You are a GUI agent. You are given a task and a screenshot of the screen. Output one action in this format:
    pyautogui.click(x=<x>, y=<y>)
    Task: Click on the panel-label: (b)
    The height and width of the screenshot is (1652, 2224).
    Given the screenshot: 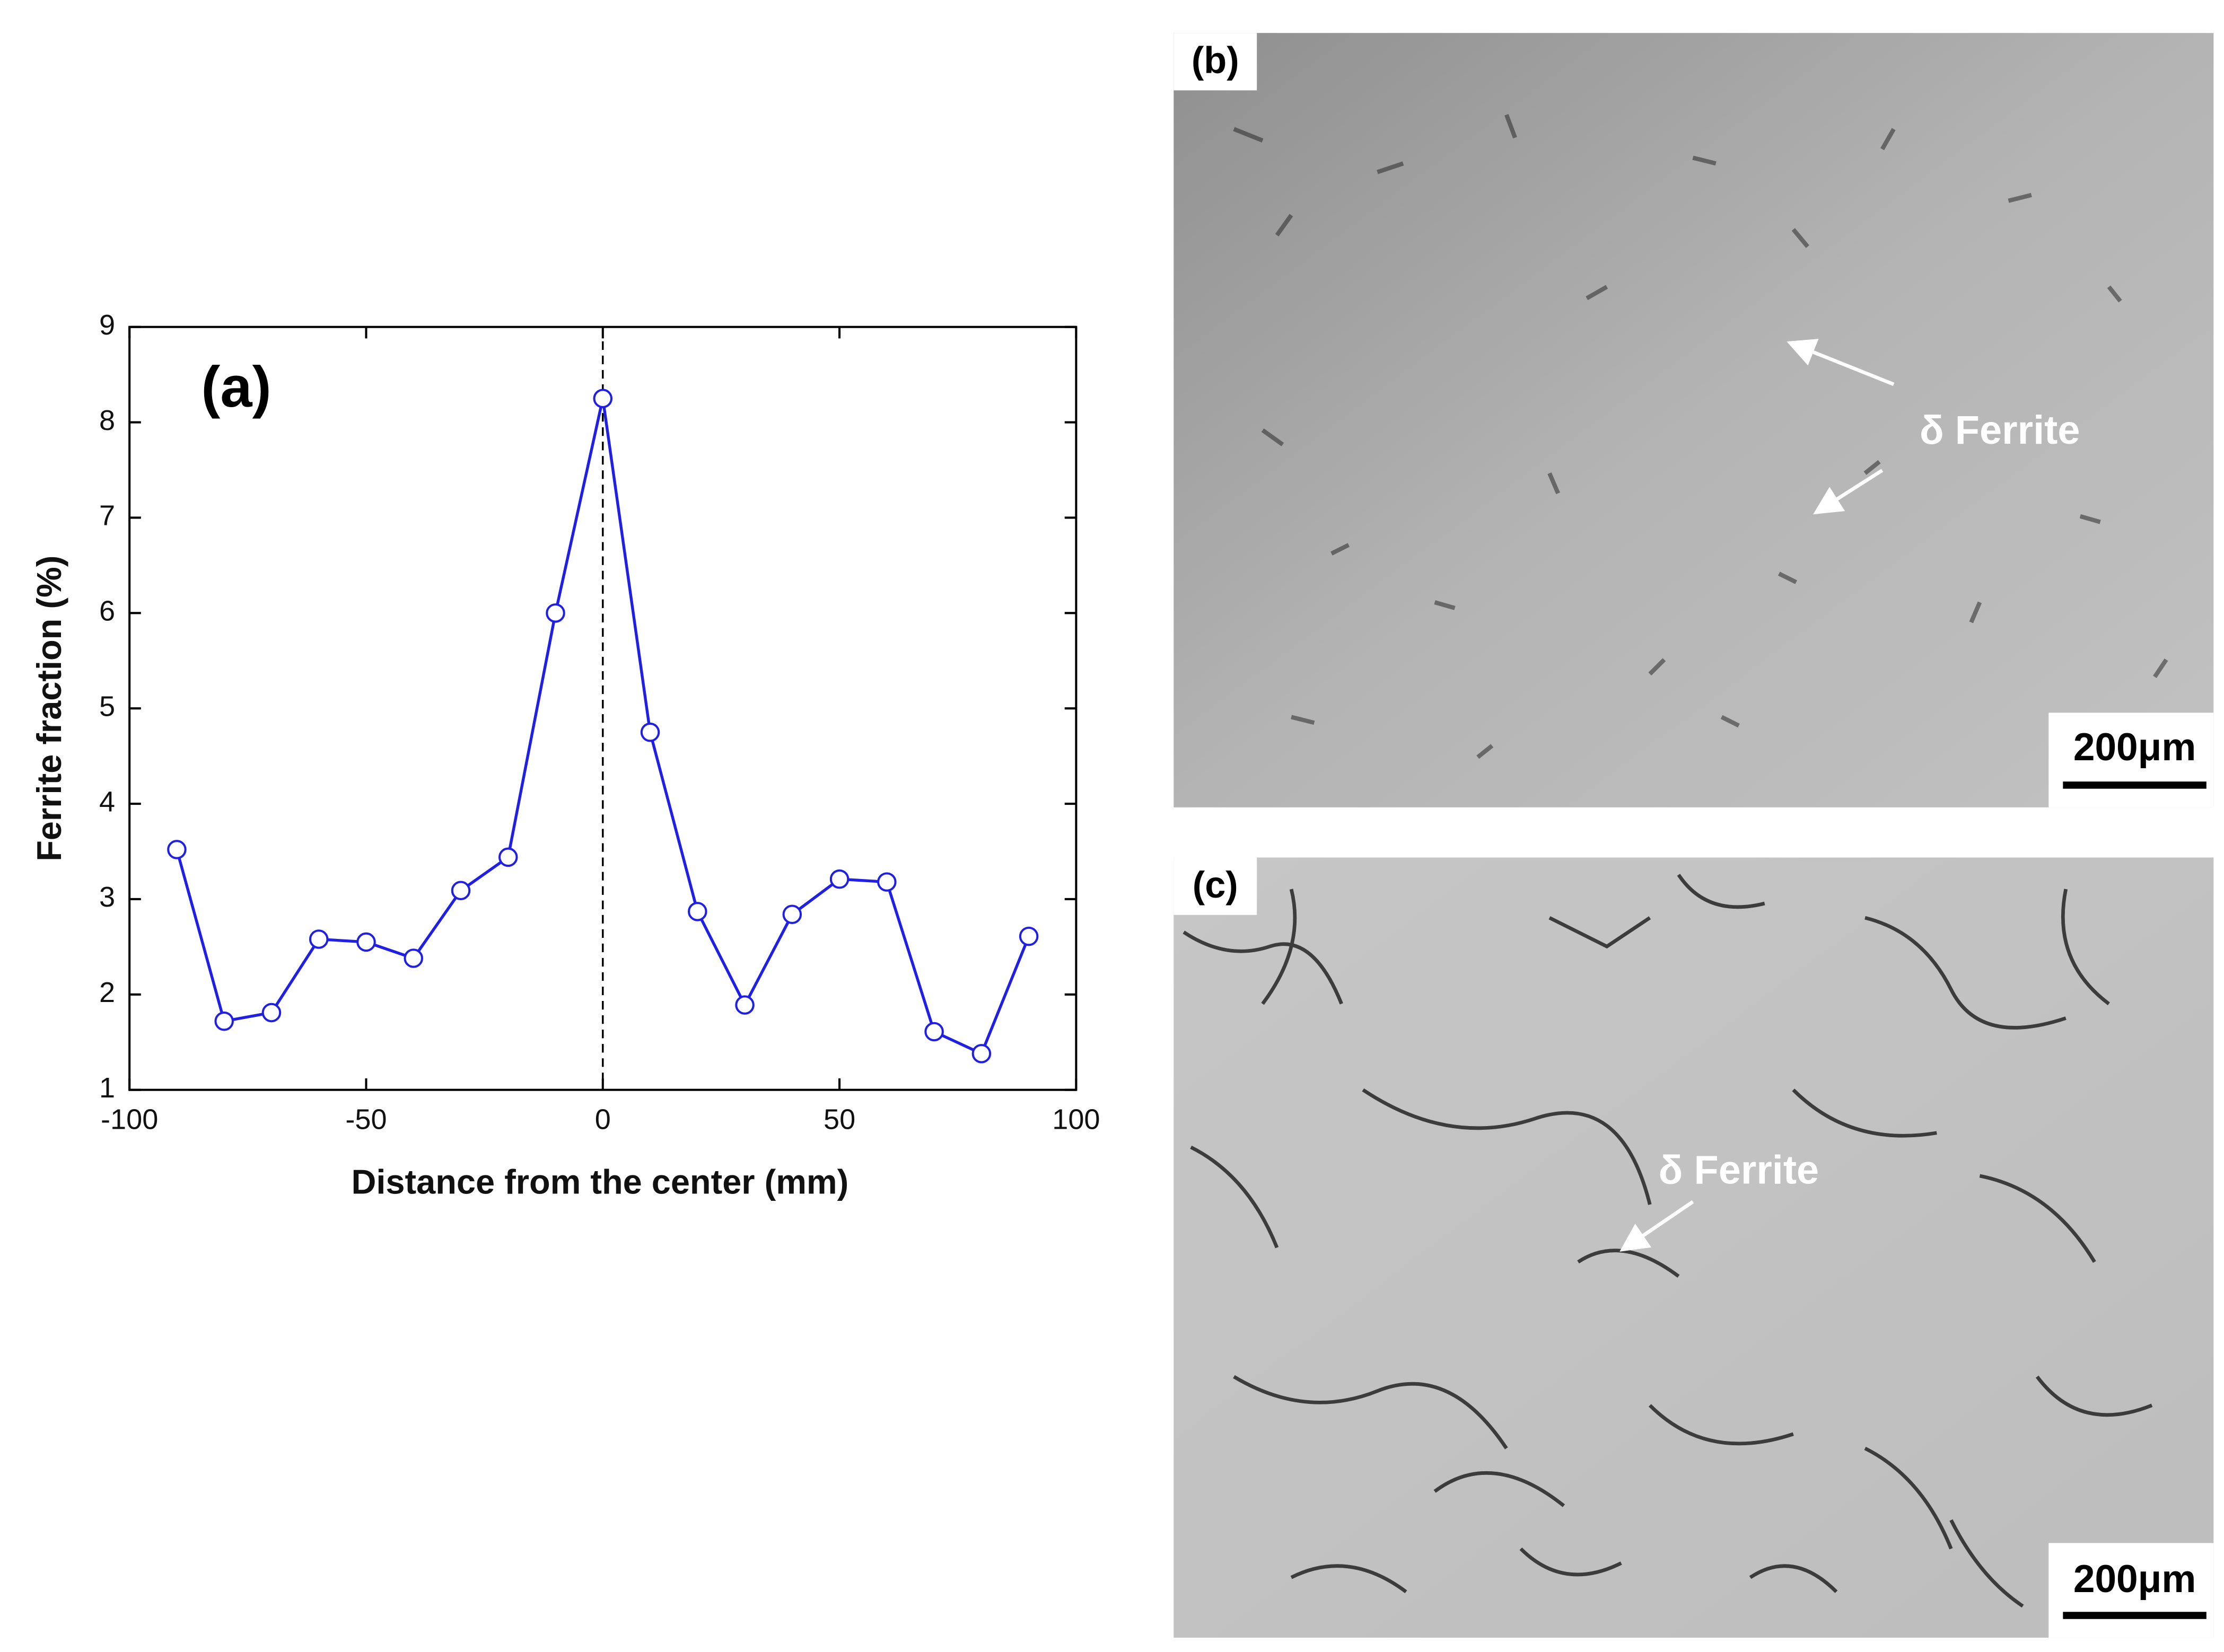 What is the action you would take?
    pyautogui.click(x=1215, y=60)
    